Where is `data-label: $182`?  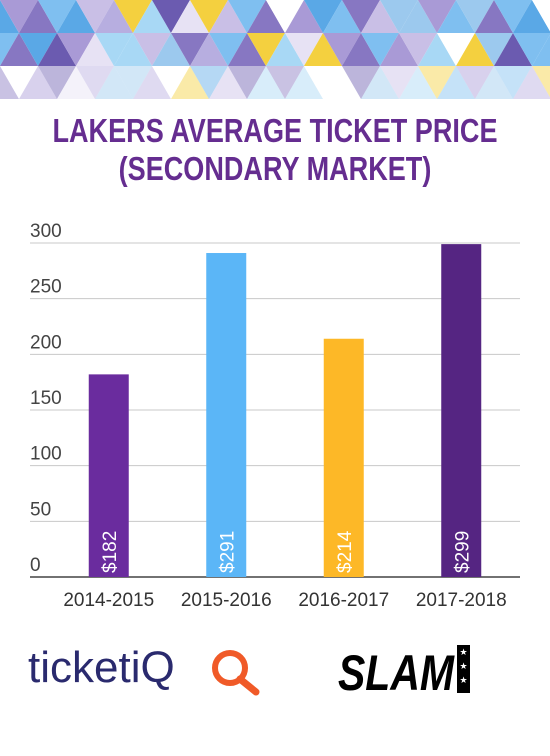
data-label: $182 is located at coordinates (110, 552).